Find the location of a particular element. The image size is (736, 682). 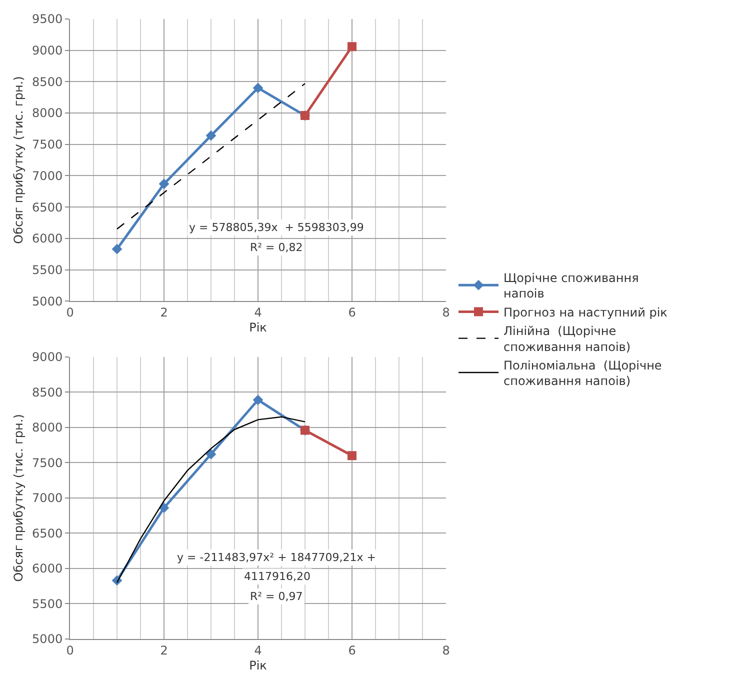

annotation: y = 578805,39x + 5598303,99 is located at coordinates (276, 227).